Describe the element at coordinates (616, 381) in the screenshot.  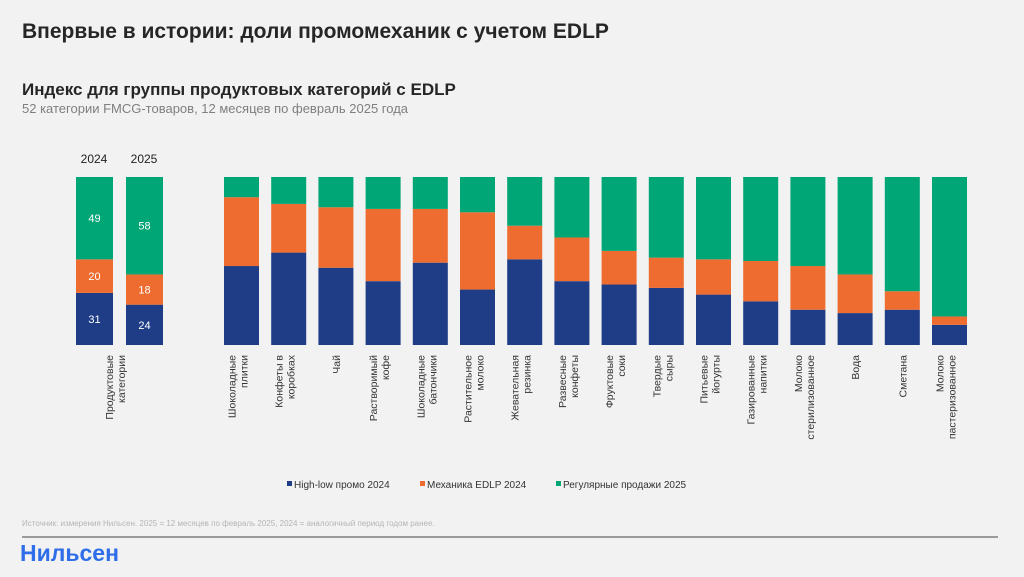
I see `category-label: Фруктовыесоки` at that location.